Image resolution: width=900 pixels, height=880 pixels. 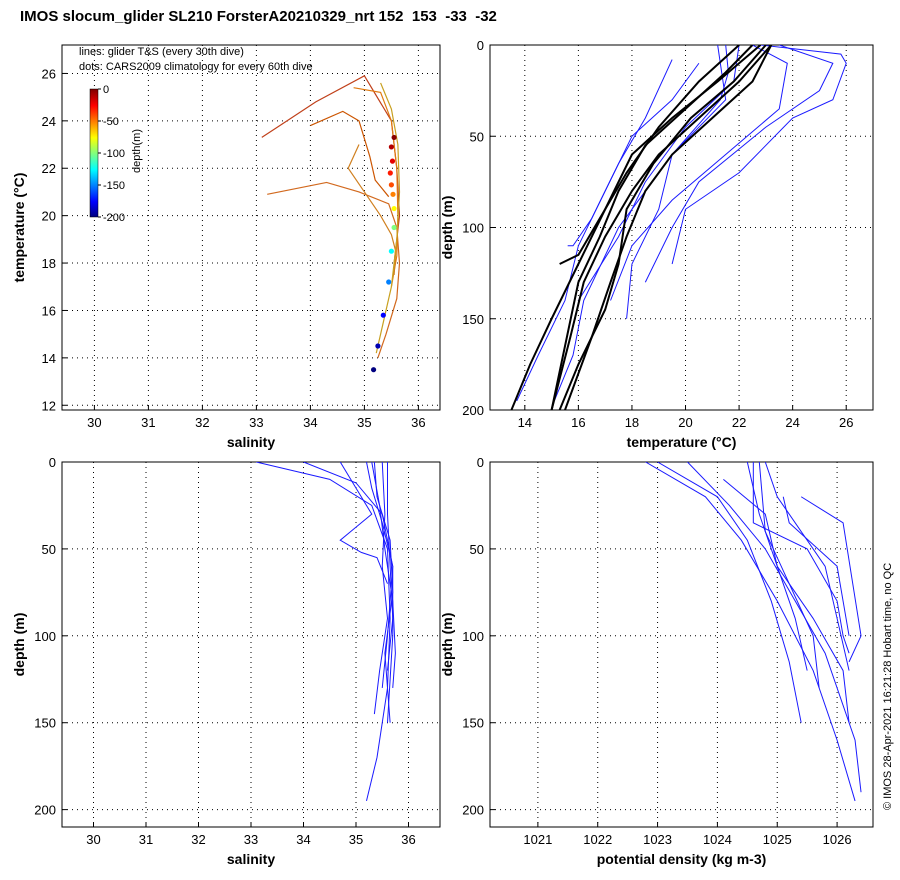 What do you see at coordinates (93, 839) in the screenshot?
I see `x-tick-label: 30` at bounding box center [93, 839].